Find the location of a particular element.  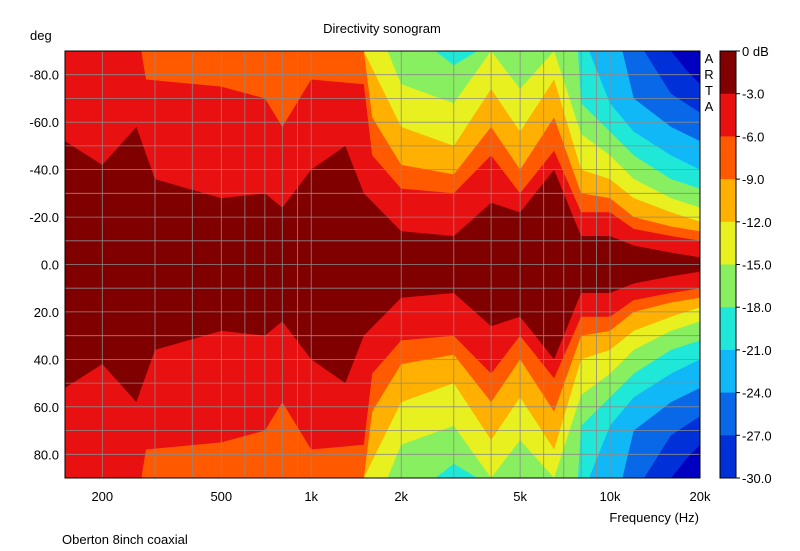

x-tick-label: 1k is located at coordinates (311, 496).